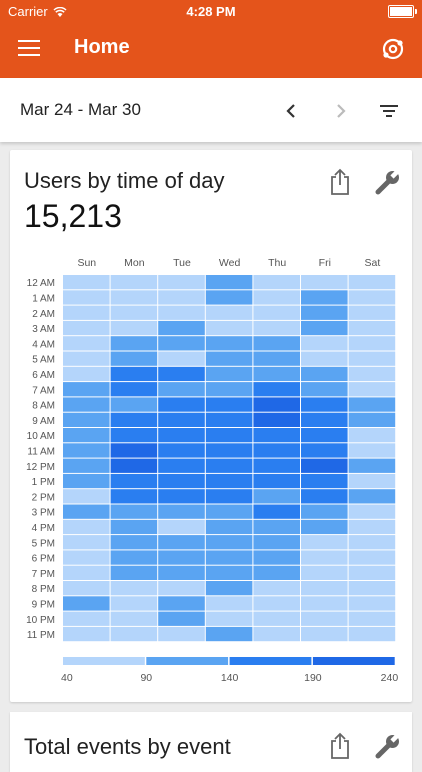 This screenshot has height=772, width=422. What do you see at coordinates (341, 111) in the screenshot?
I see `chevron-right-icon` at bounding box center [341, 111].